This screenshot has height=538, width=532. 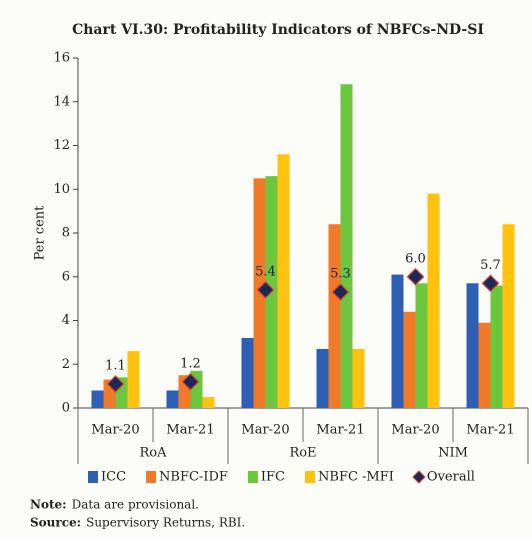 What do you see at coordinates (66, 408) in the screenshot?
I see `y-tick-label: 0` at bounding box center [66, 408].